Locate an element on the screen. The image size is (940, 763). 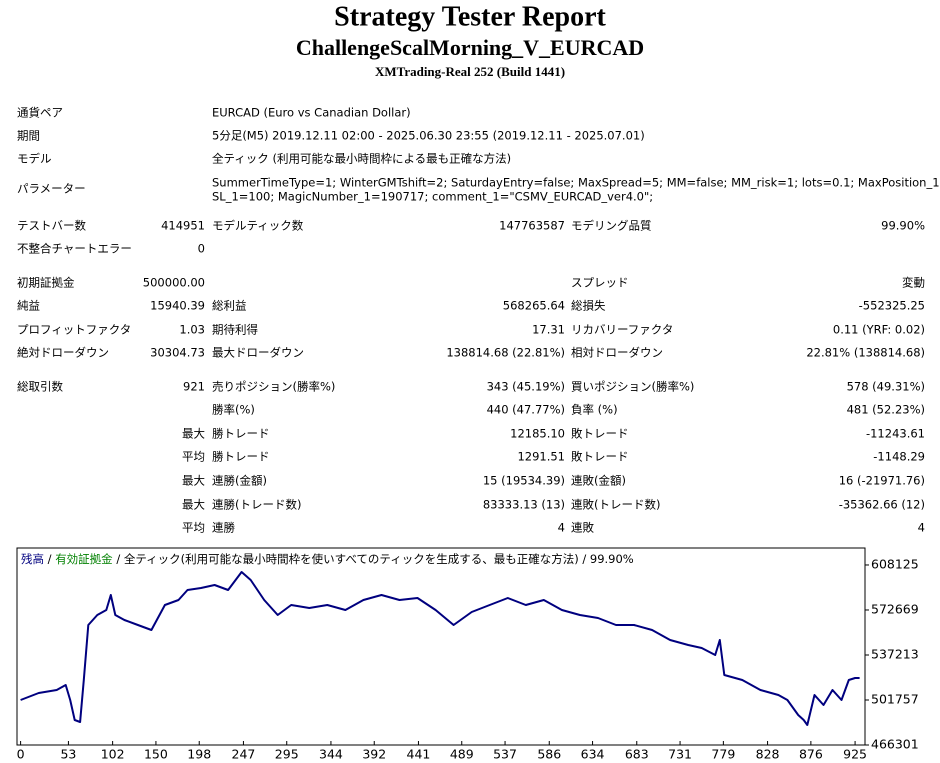
table-label: モデリング品質 is located at coordinates (611, 226).